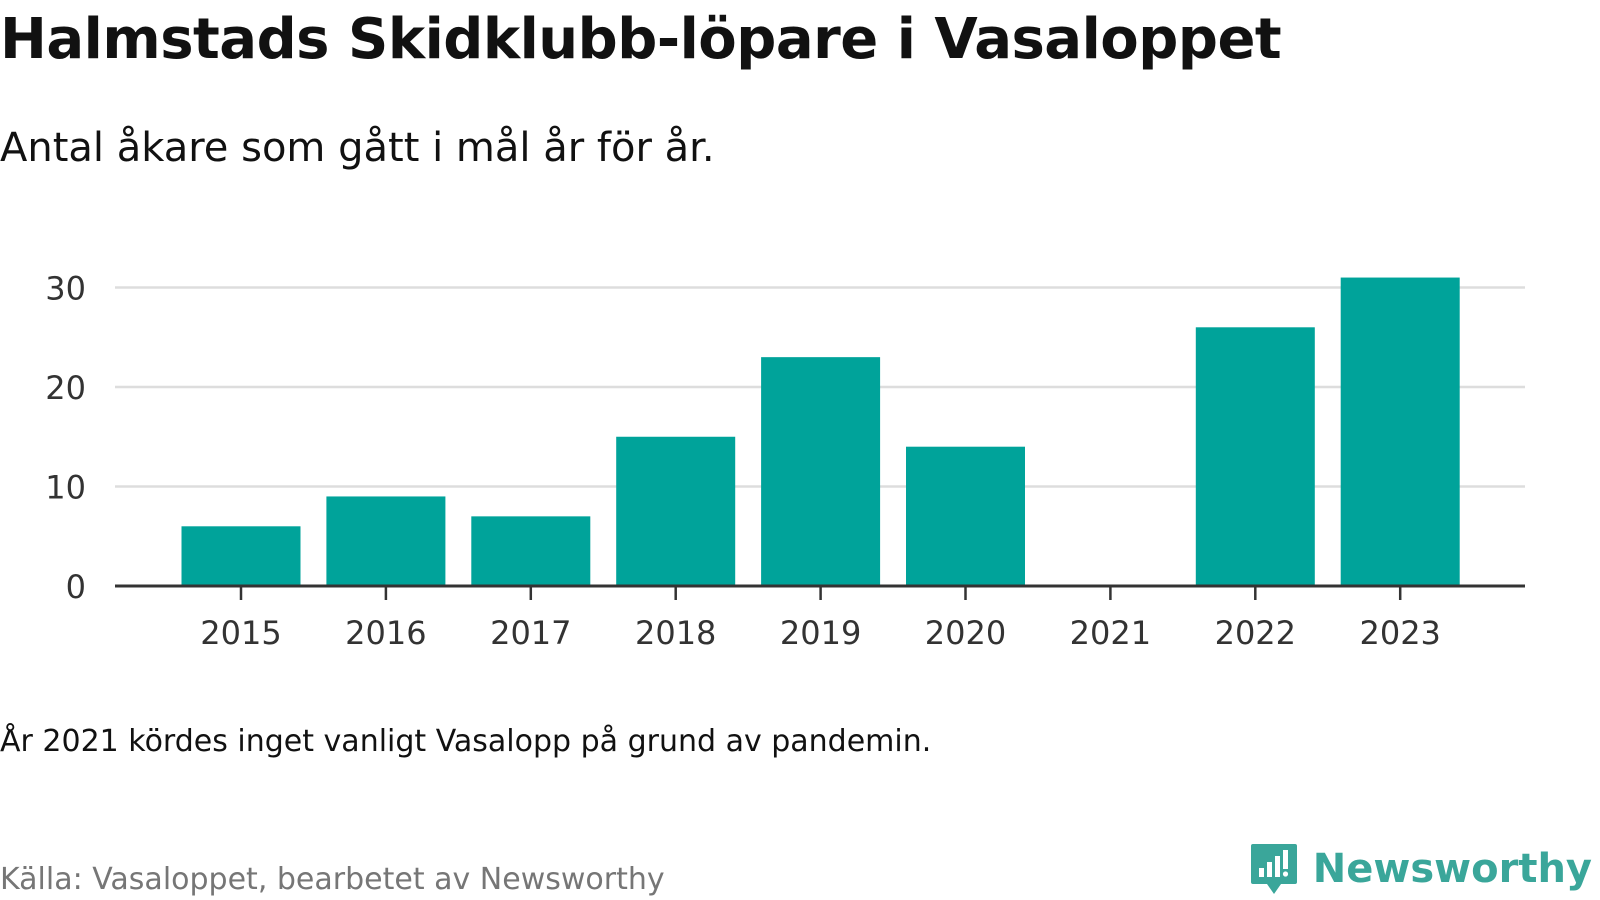 The image size is (1600, 900). I want to click on bar-2016, so click(386, 541).